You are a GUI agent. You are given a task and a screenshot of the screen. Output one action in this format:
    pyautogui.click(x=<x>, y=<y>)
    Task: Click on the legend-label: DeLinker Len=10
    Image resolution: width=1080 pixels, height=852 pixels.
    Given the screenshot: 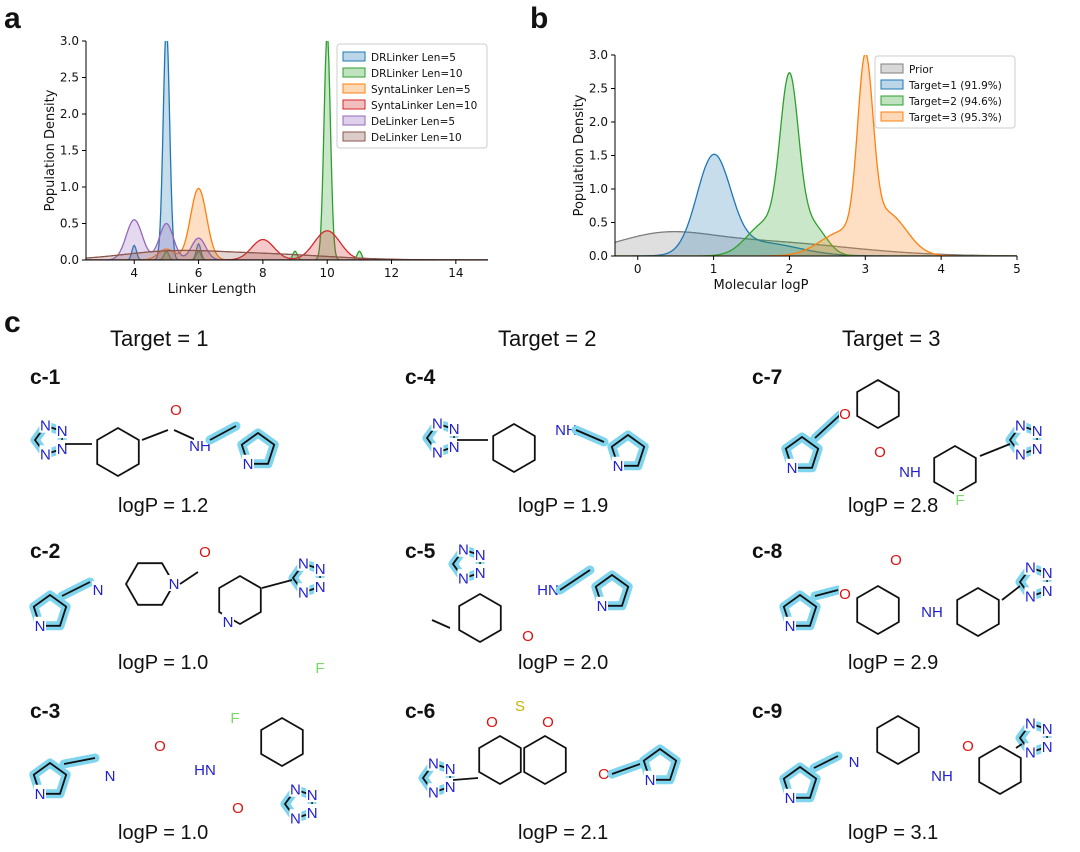 What is the action you would take?
    pyautogui.click(x=416, y=138)
    